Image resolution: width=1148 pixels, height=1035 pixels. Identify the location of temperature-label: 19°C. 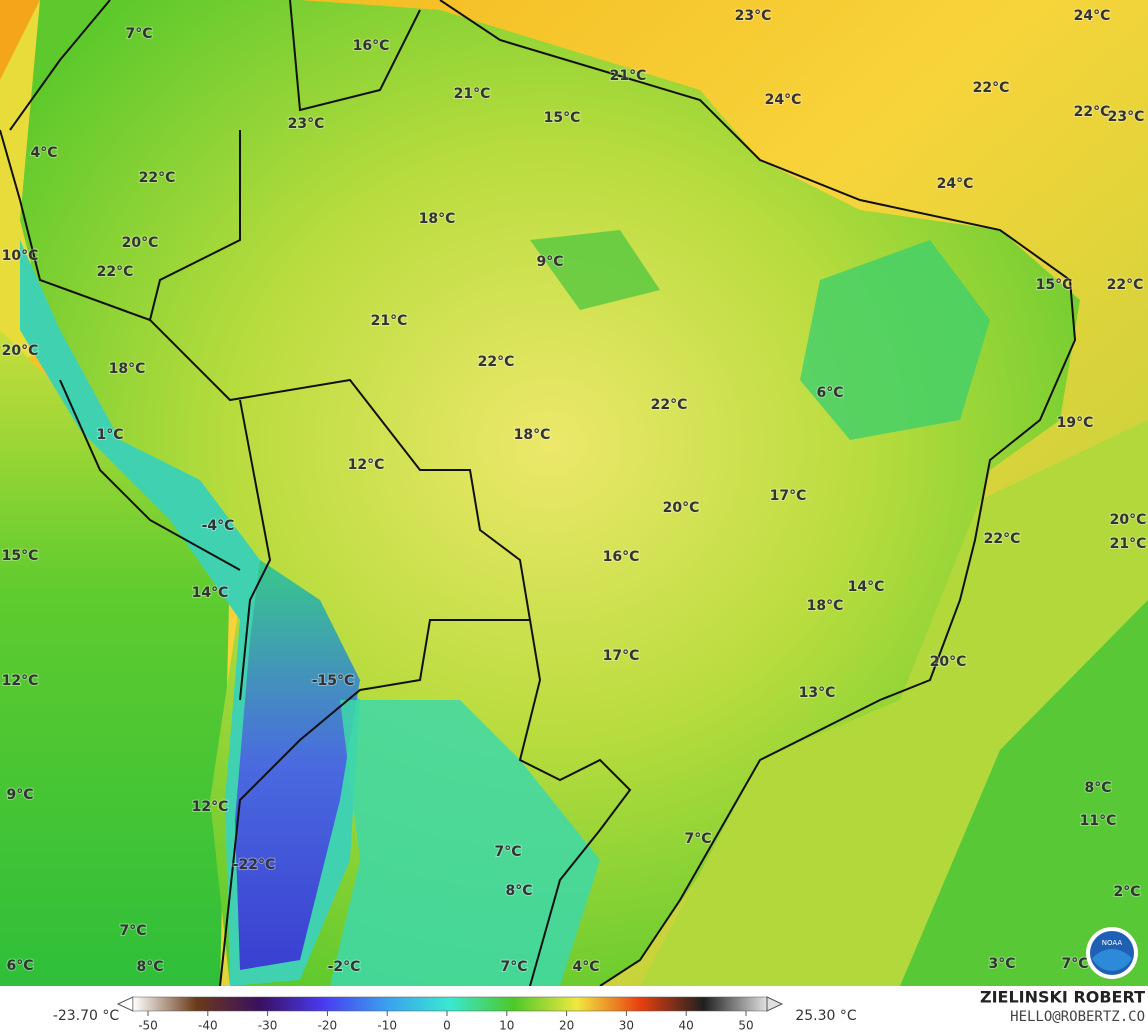
(1075, 423).